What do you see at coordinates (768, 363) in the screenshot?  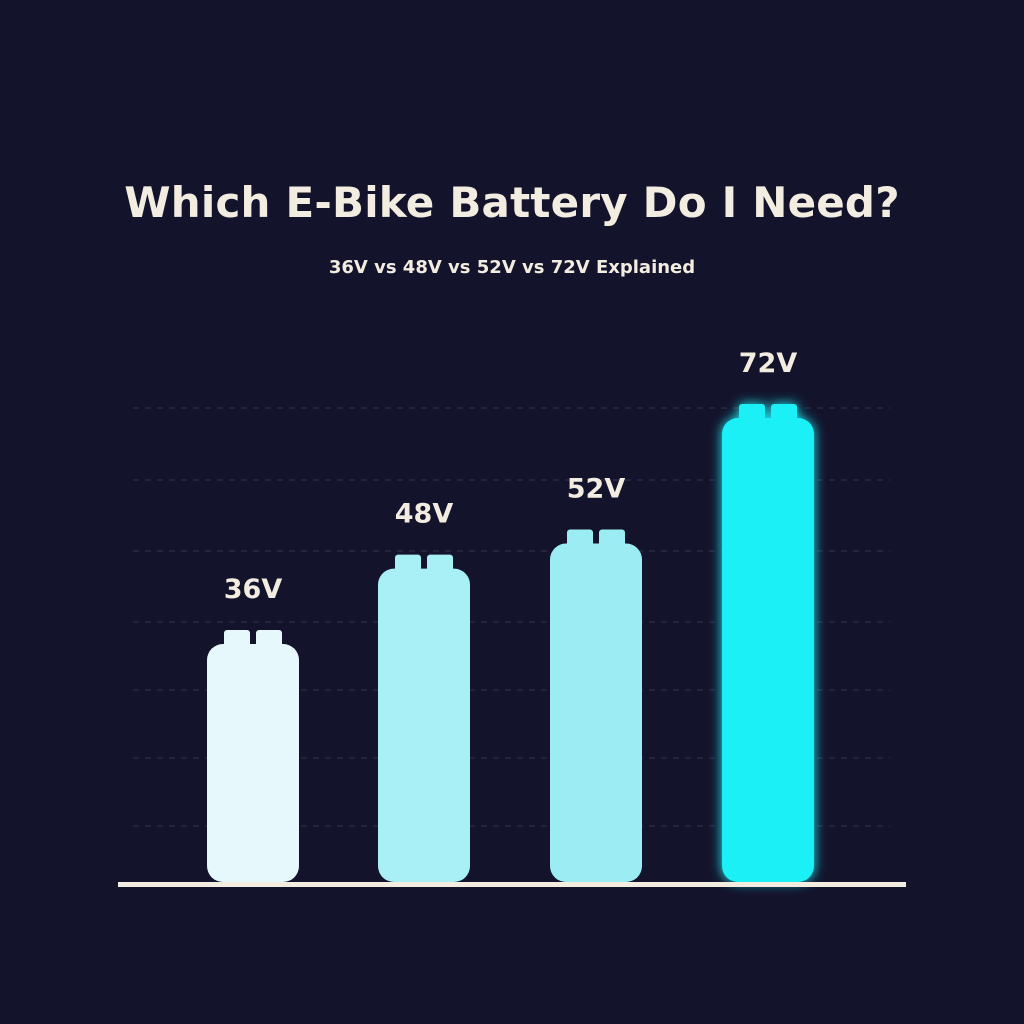 I see `data-label: 72V` at bounding box center [768, 363].